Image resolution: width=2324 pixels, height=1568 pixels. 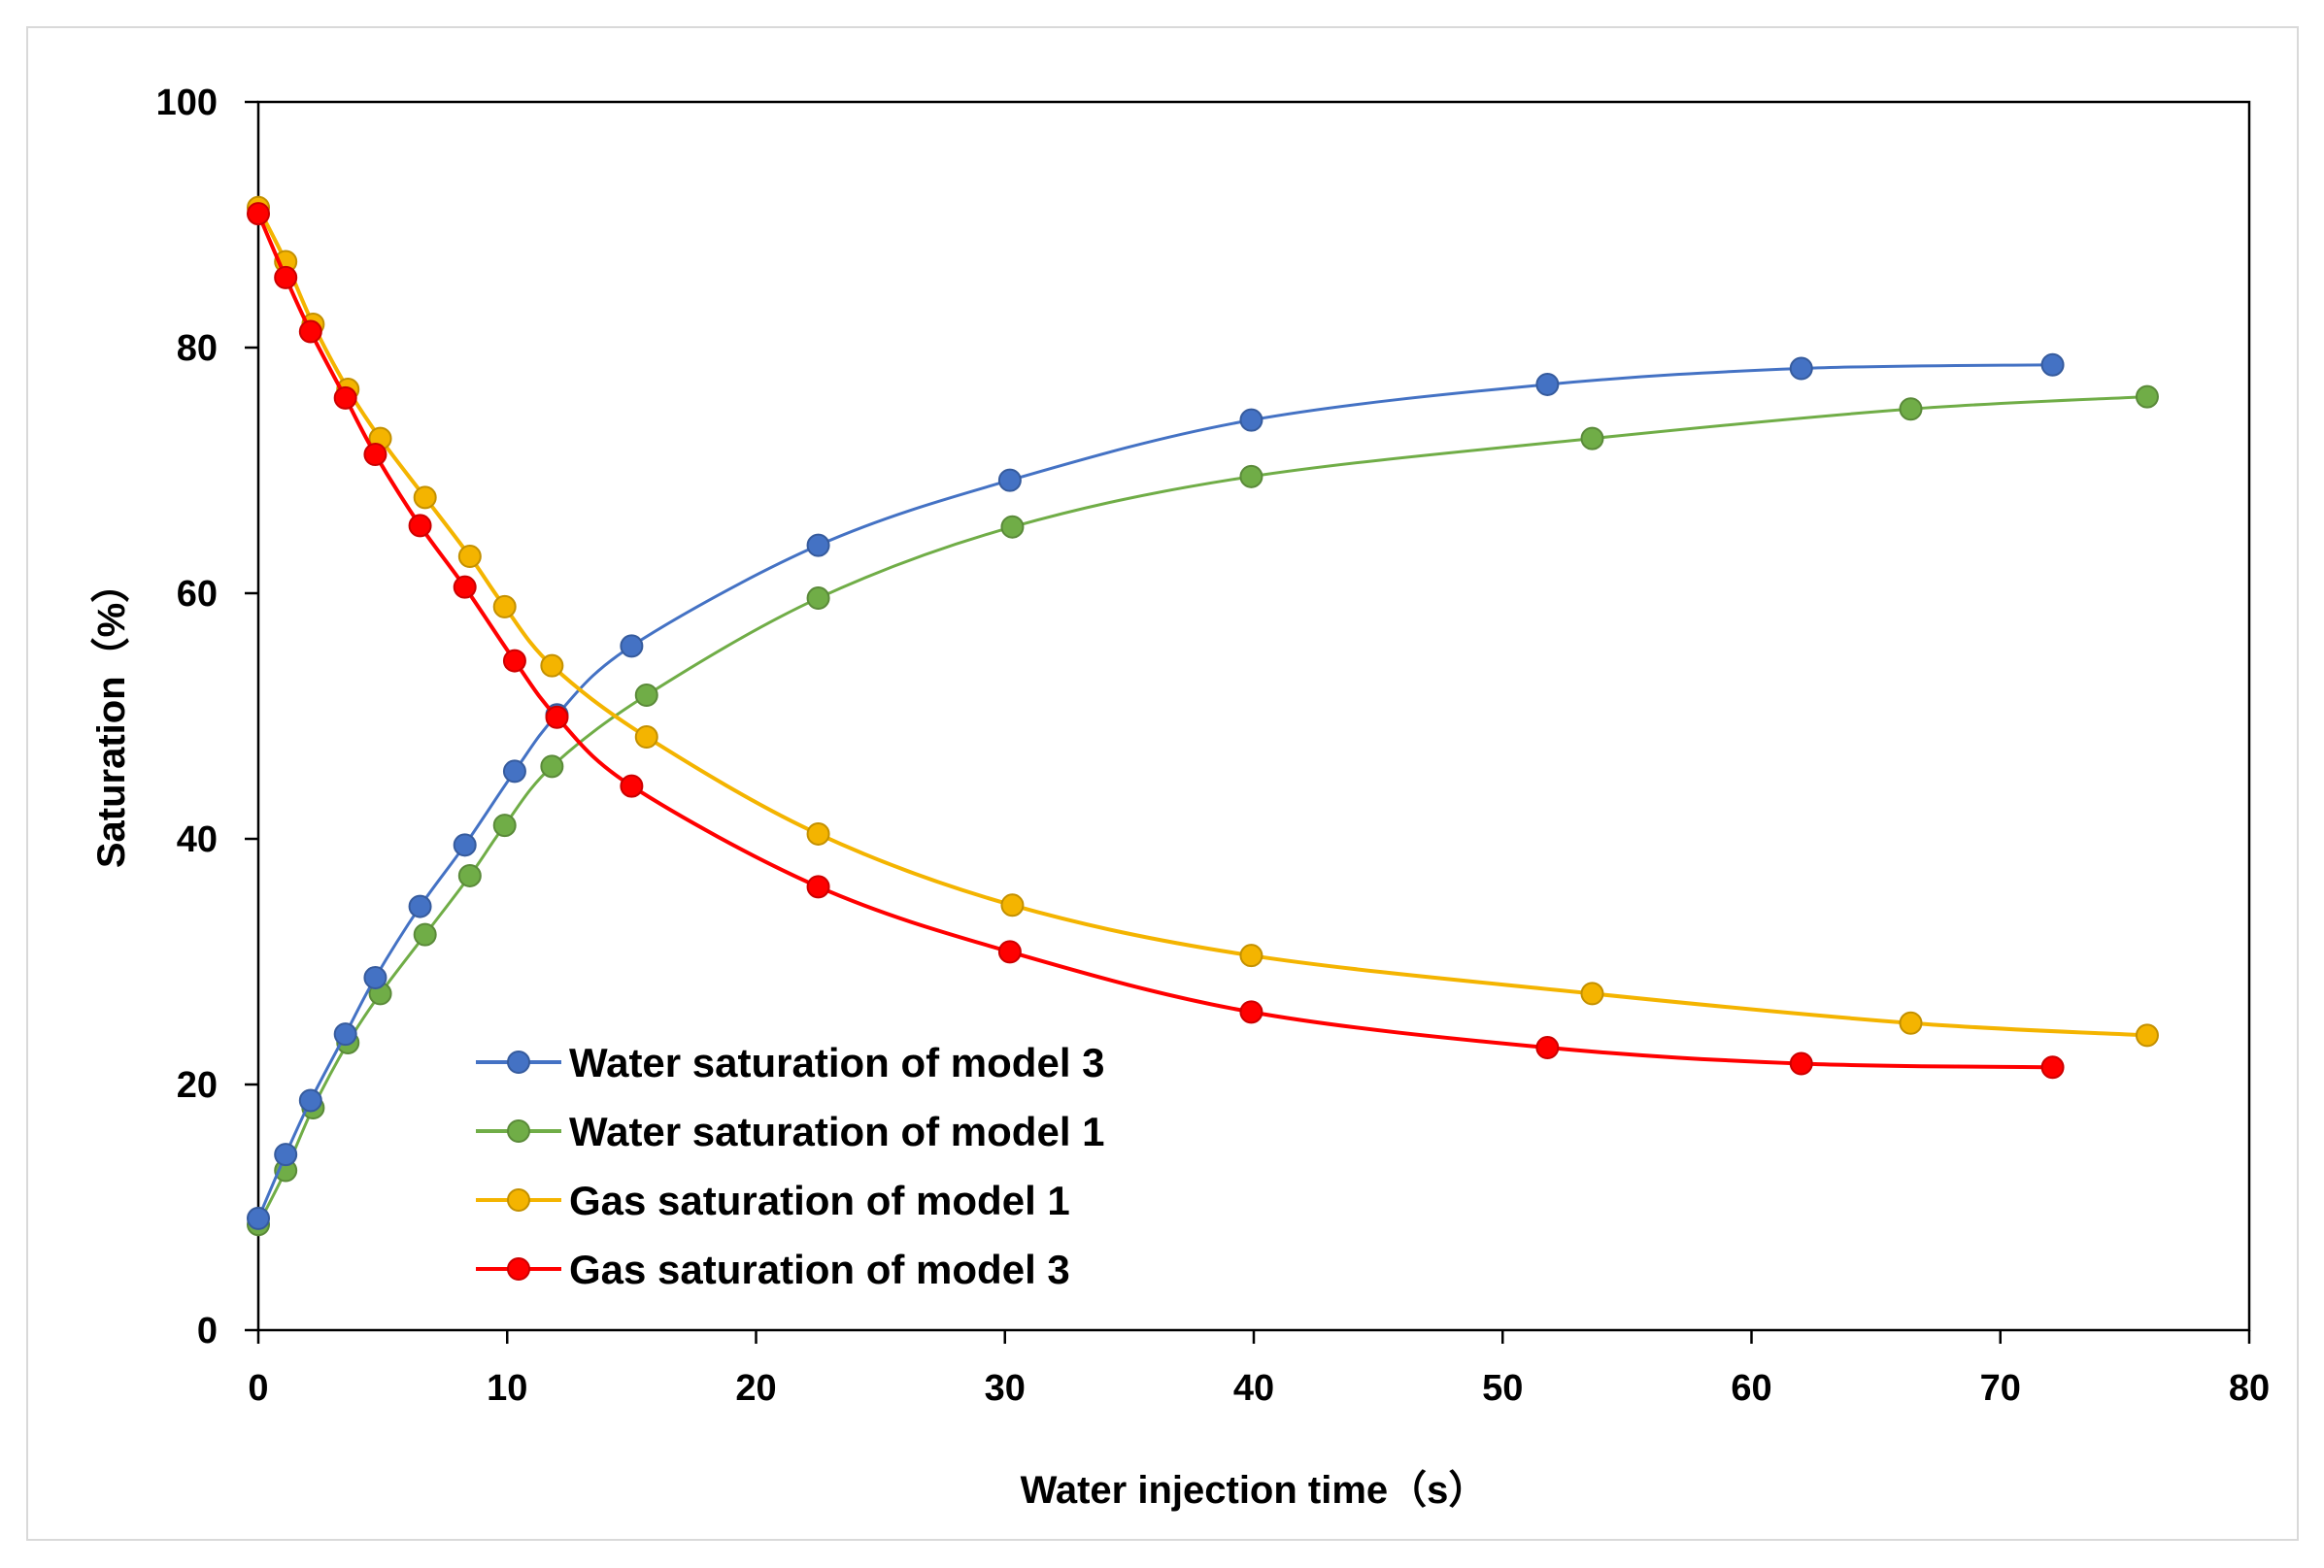 I want to click on x-axis-title: Water injection time（s）, so click(x=1254, y=1490).